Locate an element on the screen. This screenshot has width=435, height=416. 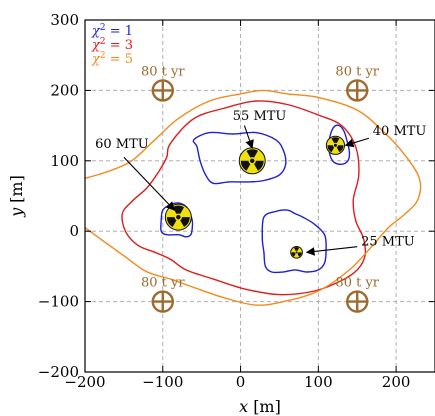
legend-entry: χ2 = 3 is located at coordinates (112, 45).